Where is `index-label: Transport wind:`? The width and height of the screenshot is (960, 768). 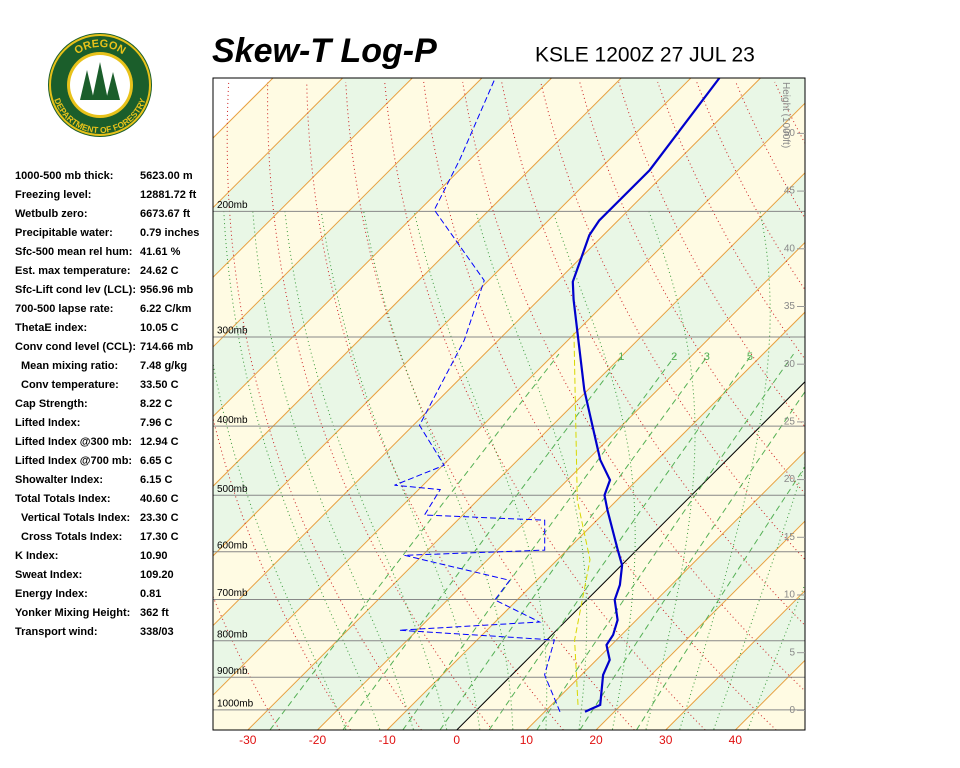
index-label: Transport wind: is located at coordinates (56, 632).